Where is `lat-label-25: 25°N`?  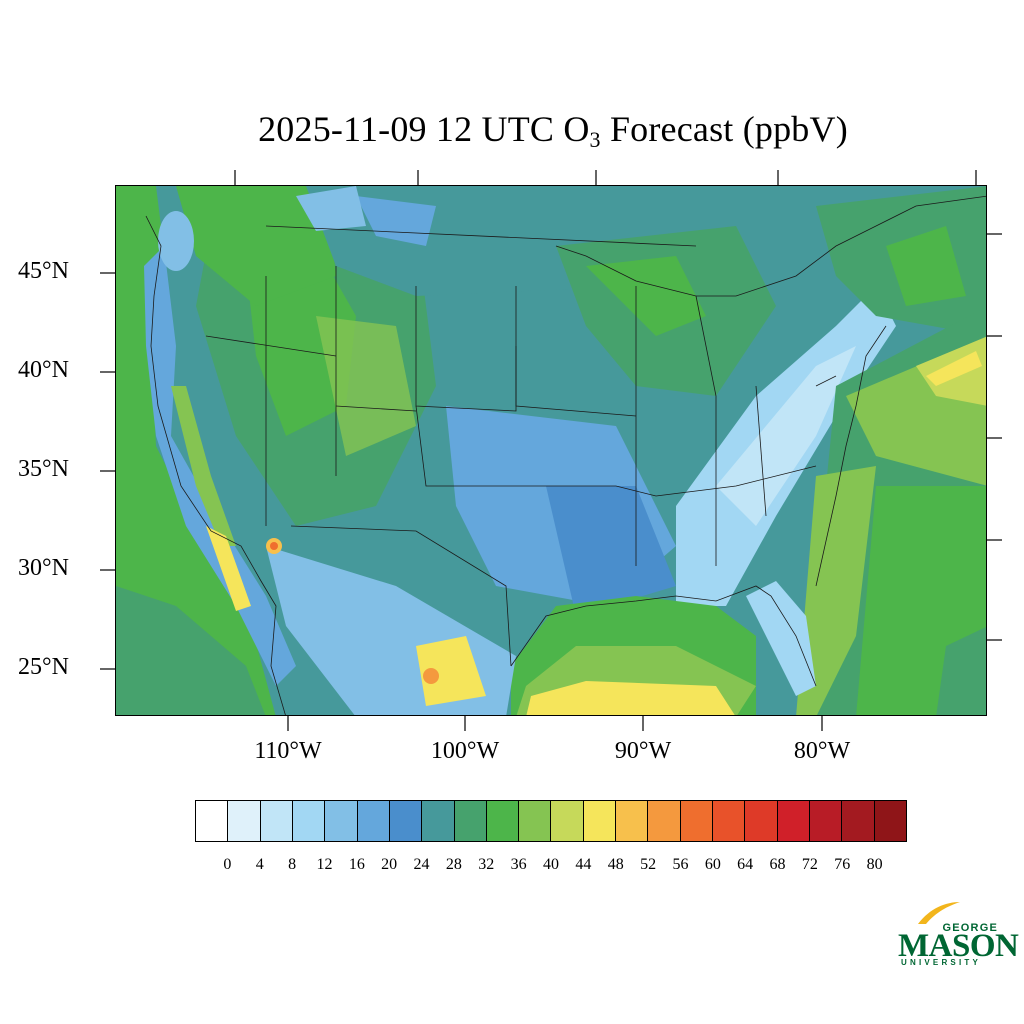 lat-label-25: 25°N is located at coordinates (43, 667).